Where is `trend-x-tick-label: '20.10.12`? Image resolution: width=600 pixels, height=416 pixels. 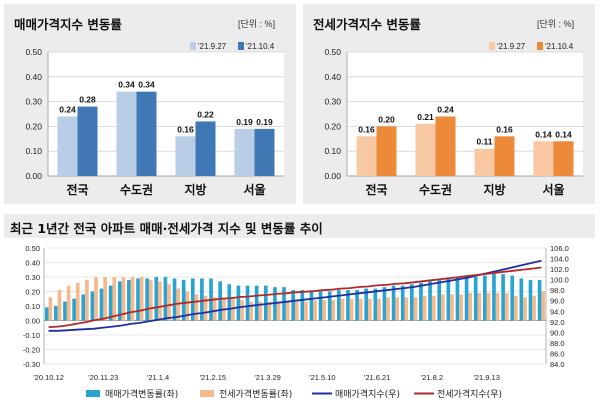 trend-x-tick-label: '20.10.12 is located at coordinates (48, 377).